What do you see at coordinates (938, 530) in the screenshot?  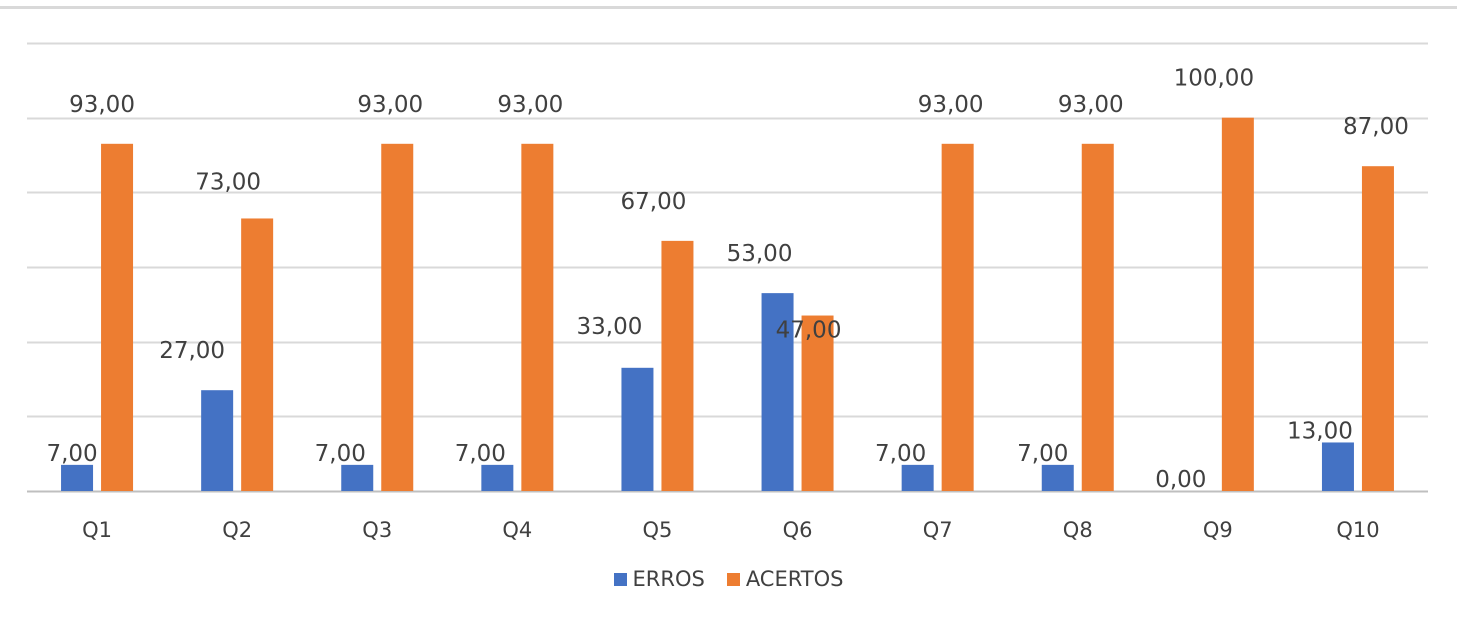 I see `x-tick-label-q7: Q7` at bounding box center [938, 530].